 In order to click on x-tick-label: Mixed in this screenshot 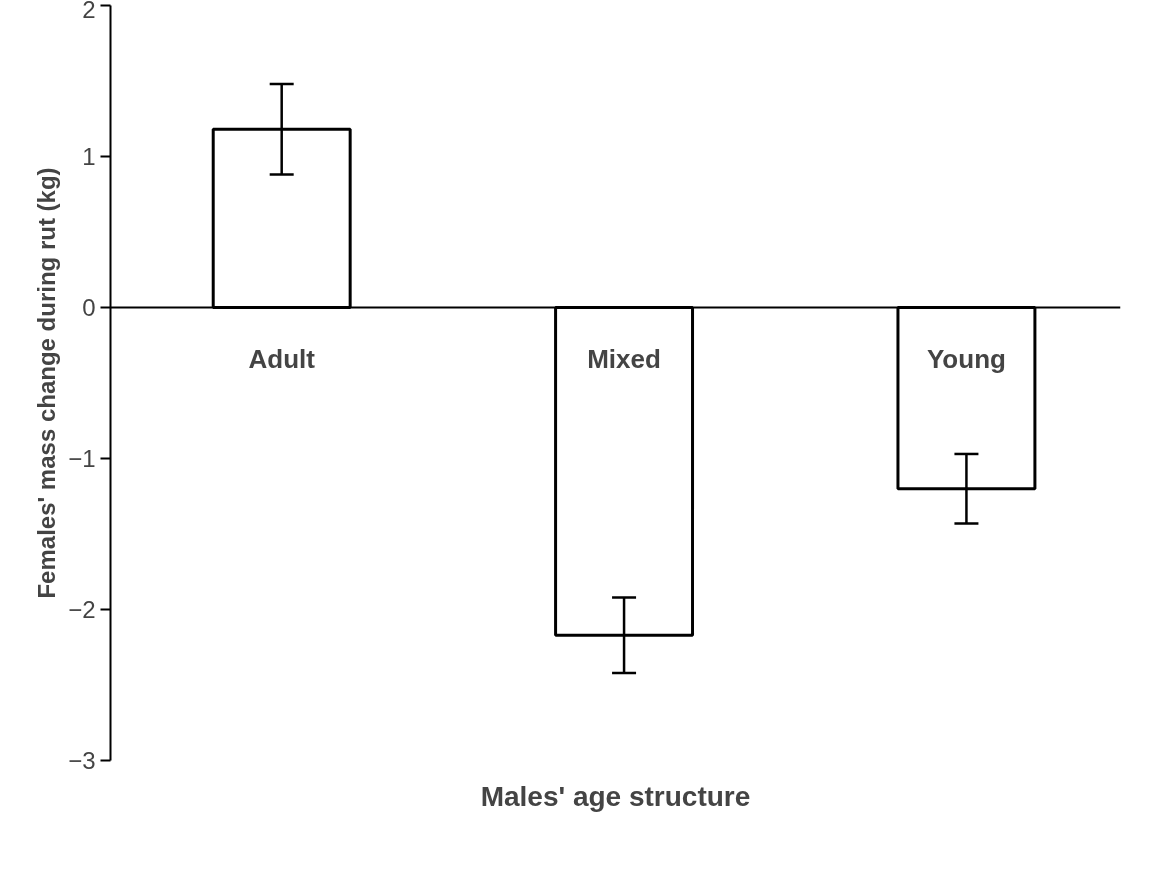, I will do `click(624, 358)`.